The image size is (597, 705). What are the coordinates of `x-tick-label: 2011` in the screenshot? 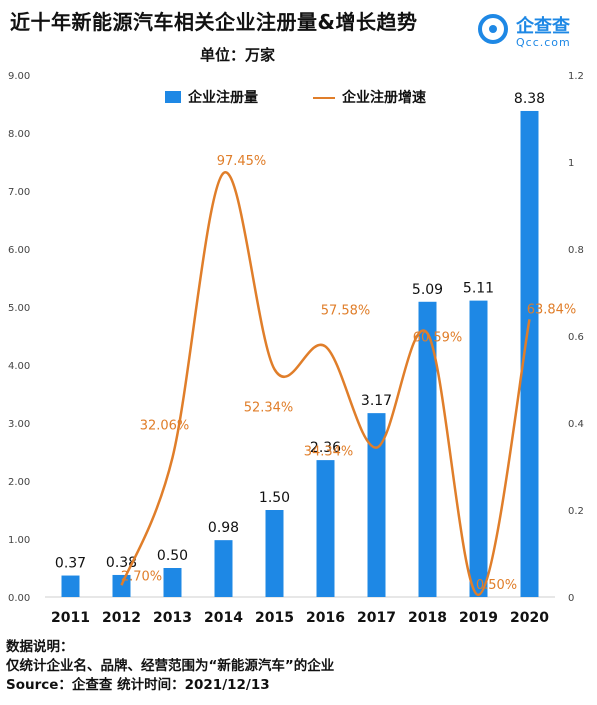 It's located at (70, 618).